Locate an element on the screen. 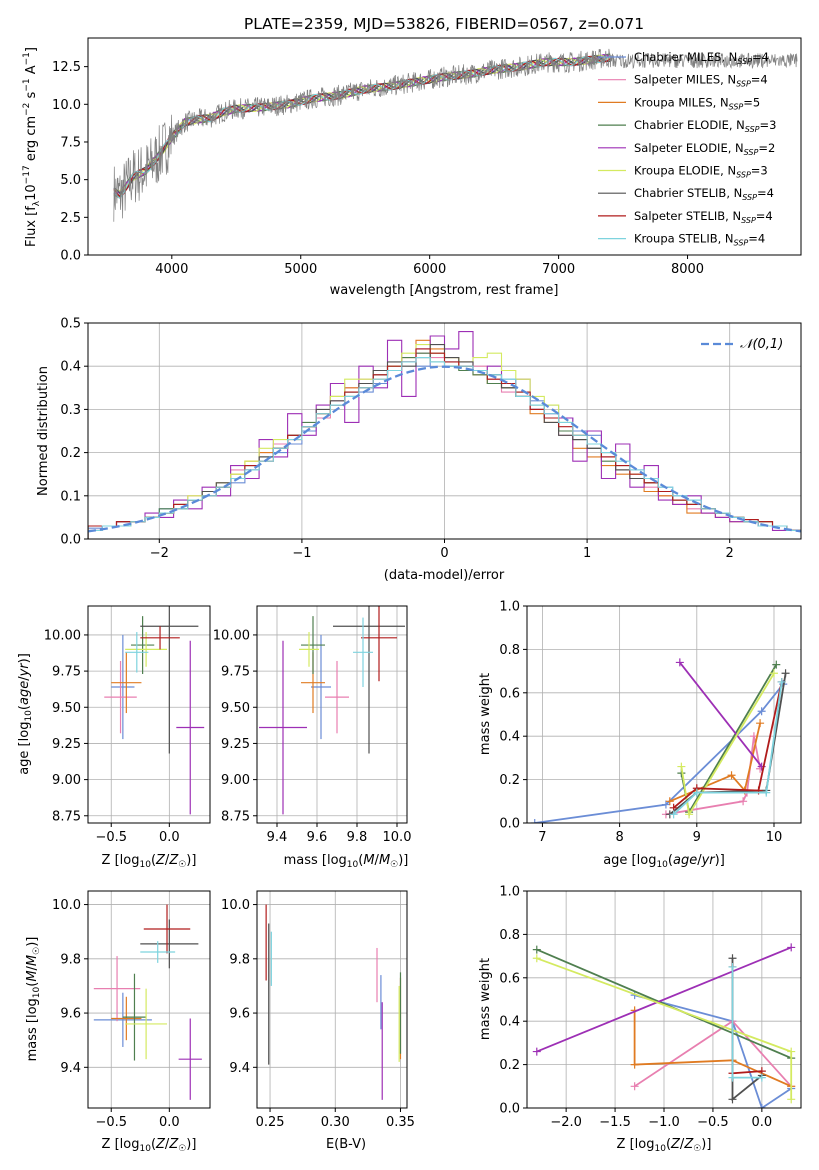 The width and height of the screenshot is (819, 1170). residual-ytick-label-0: 0.0 is located at coordinates (70, 540).